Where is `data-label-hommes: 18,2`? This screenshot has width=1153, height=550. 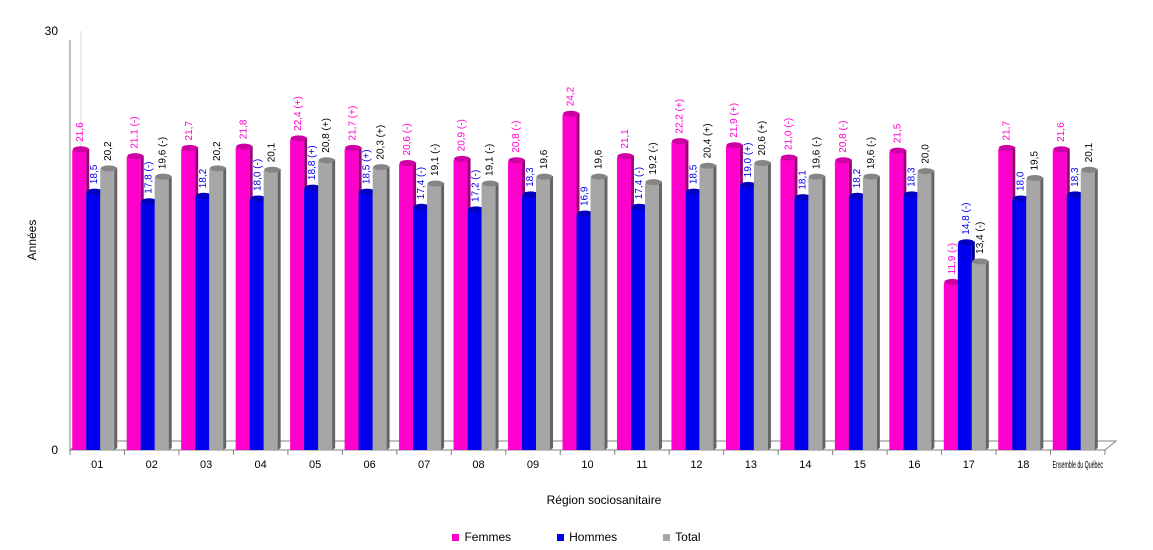
data-label-hommes: 18,2 is located at coordinates (203, 178).